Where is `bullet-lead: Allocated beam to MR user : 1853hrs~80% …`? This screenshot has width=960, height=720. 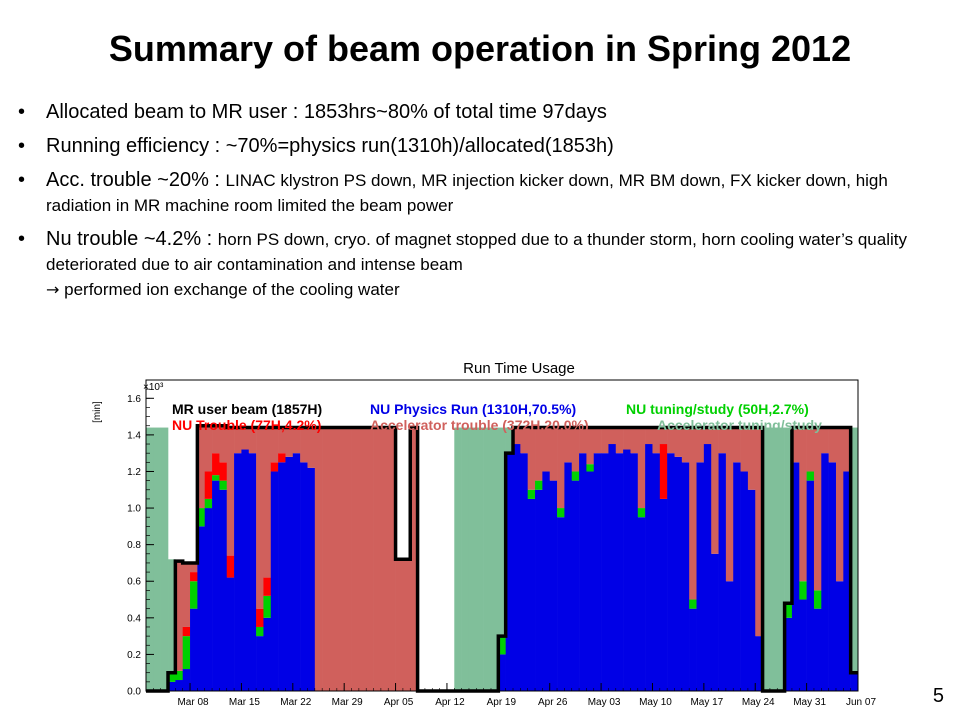 bullet-lead: Allocated beam to MR user : 1853hrs~80% … is located at coordinates (326, 112).